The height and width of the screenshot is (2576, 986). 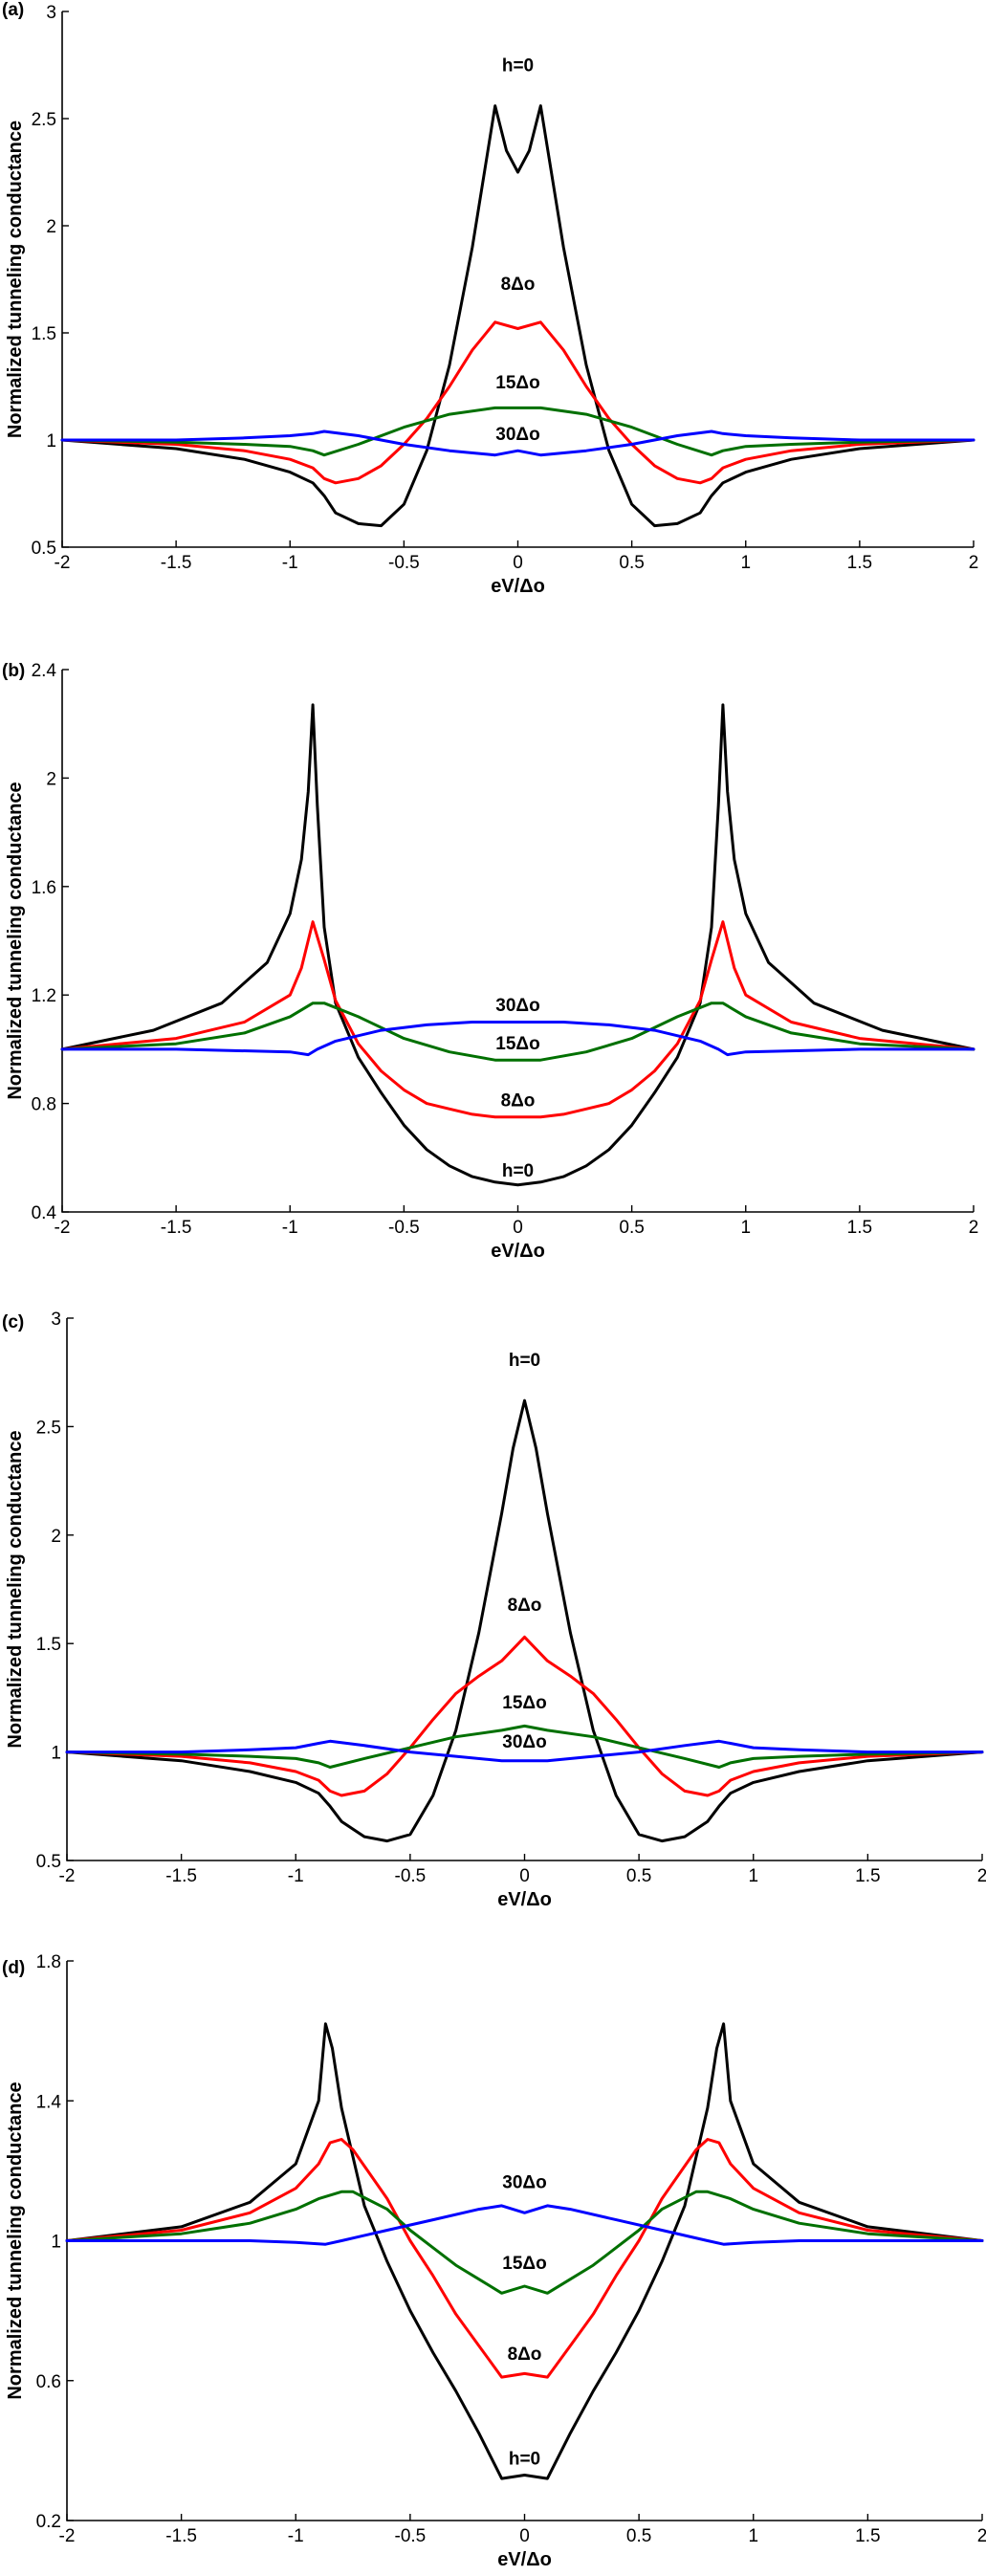 I want to click on panel-tag: (d), so click(x=13, y=1968).